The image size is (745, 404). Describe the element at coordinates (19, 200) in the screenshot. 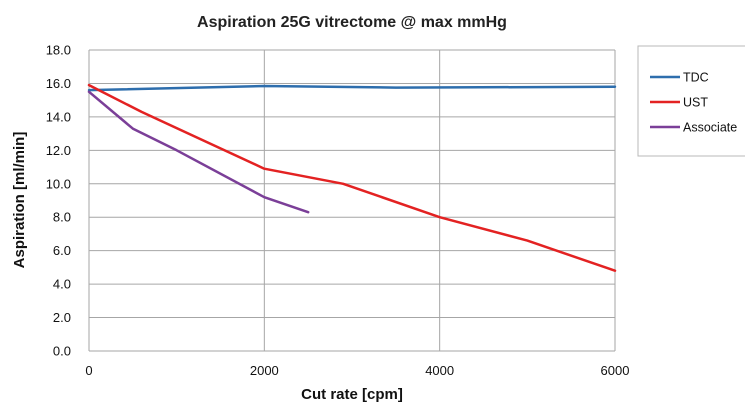

I see `y-axis-label: Aspiration [ml/min]` at that location.